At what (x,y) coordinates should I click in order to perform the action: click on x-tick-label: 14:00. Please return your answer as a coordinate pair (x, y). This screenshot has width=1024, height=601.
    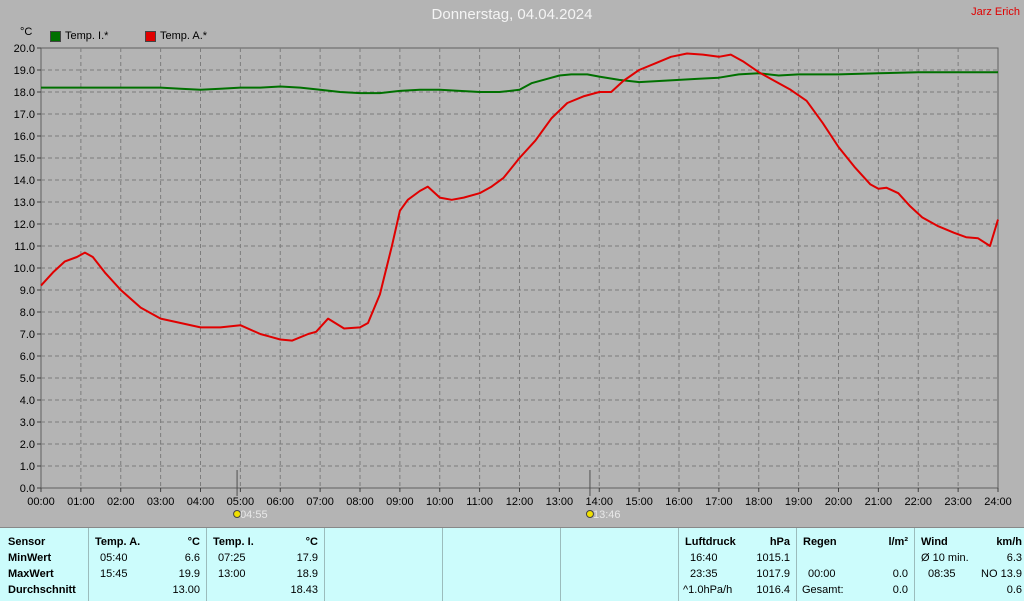
    Looking at the image, I should click on (599, 502).